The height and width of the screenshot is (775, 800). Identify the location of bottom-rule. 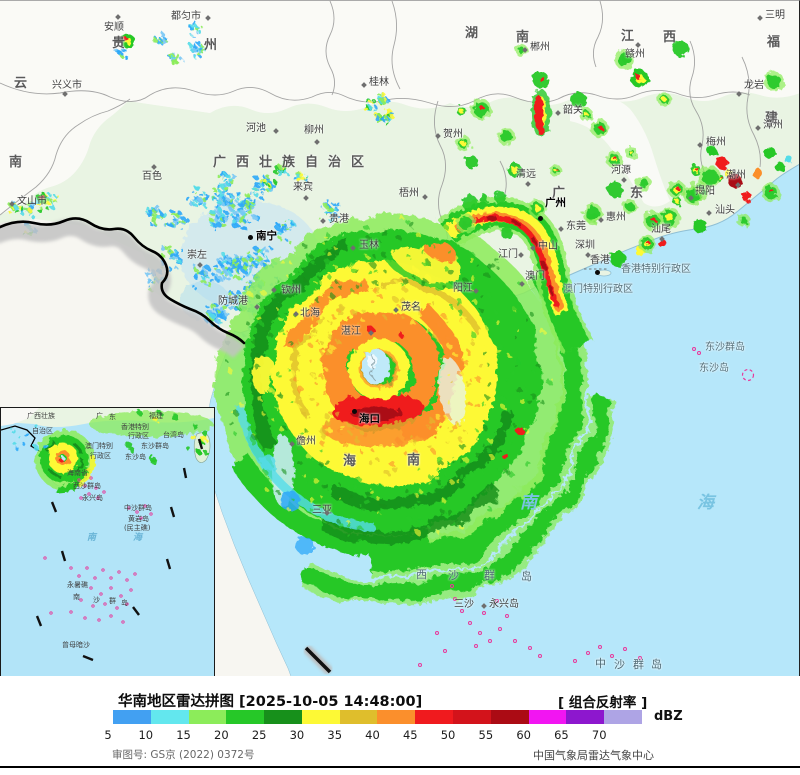
(400, 767).